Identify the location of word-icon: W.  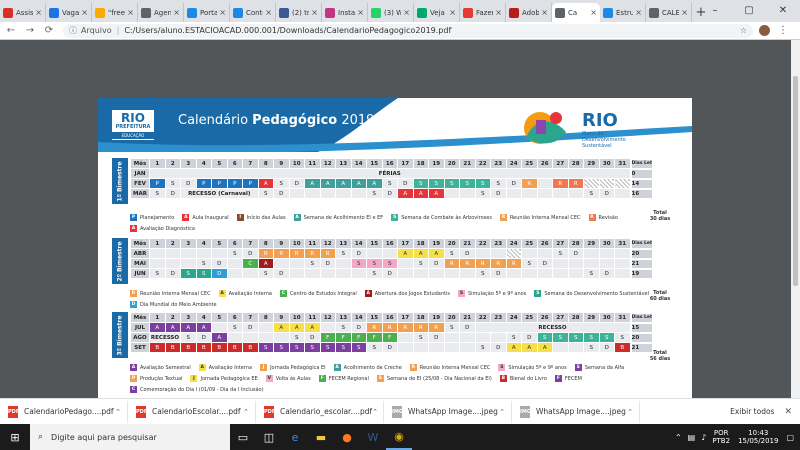
(373, 437).